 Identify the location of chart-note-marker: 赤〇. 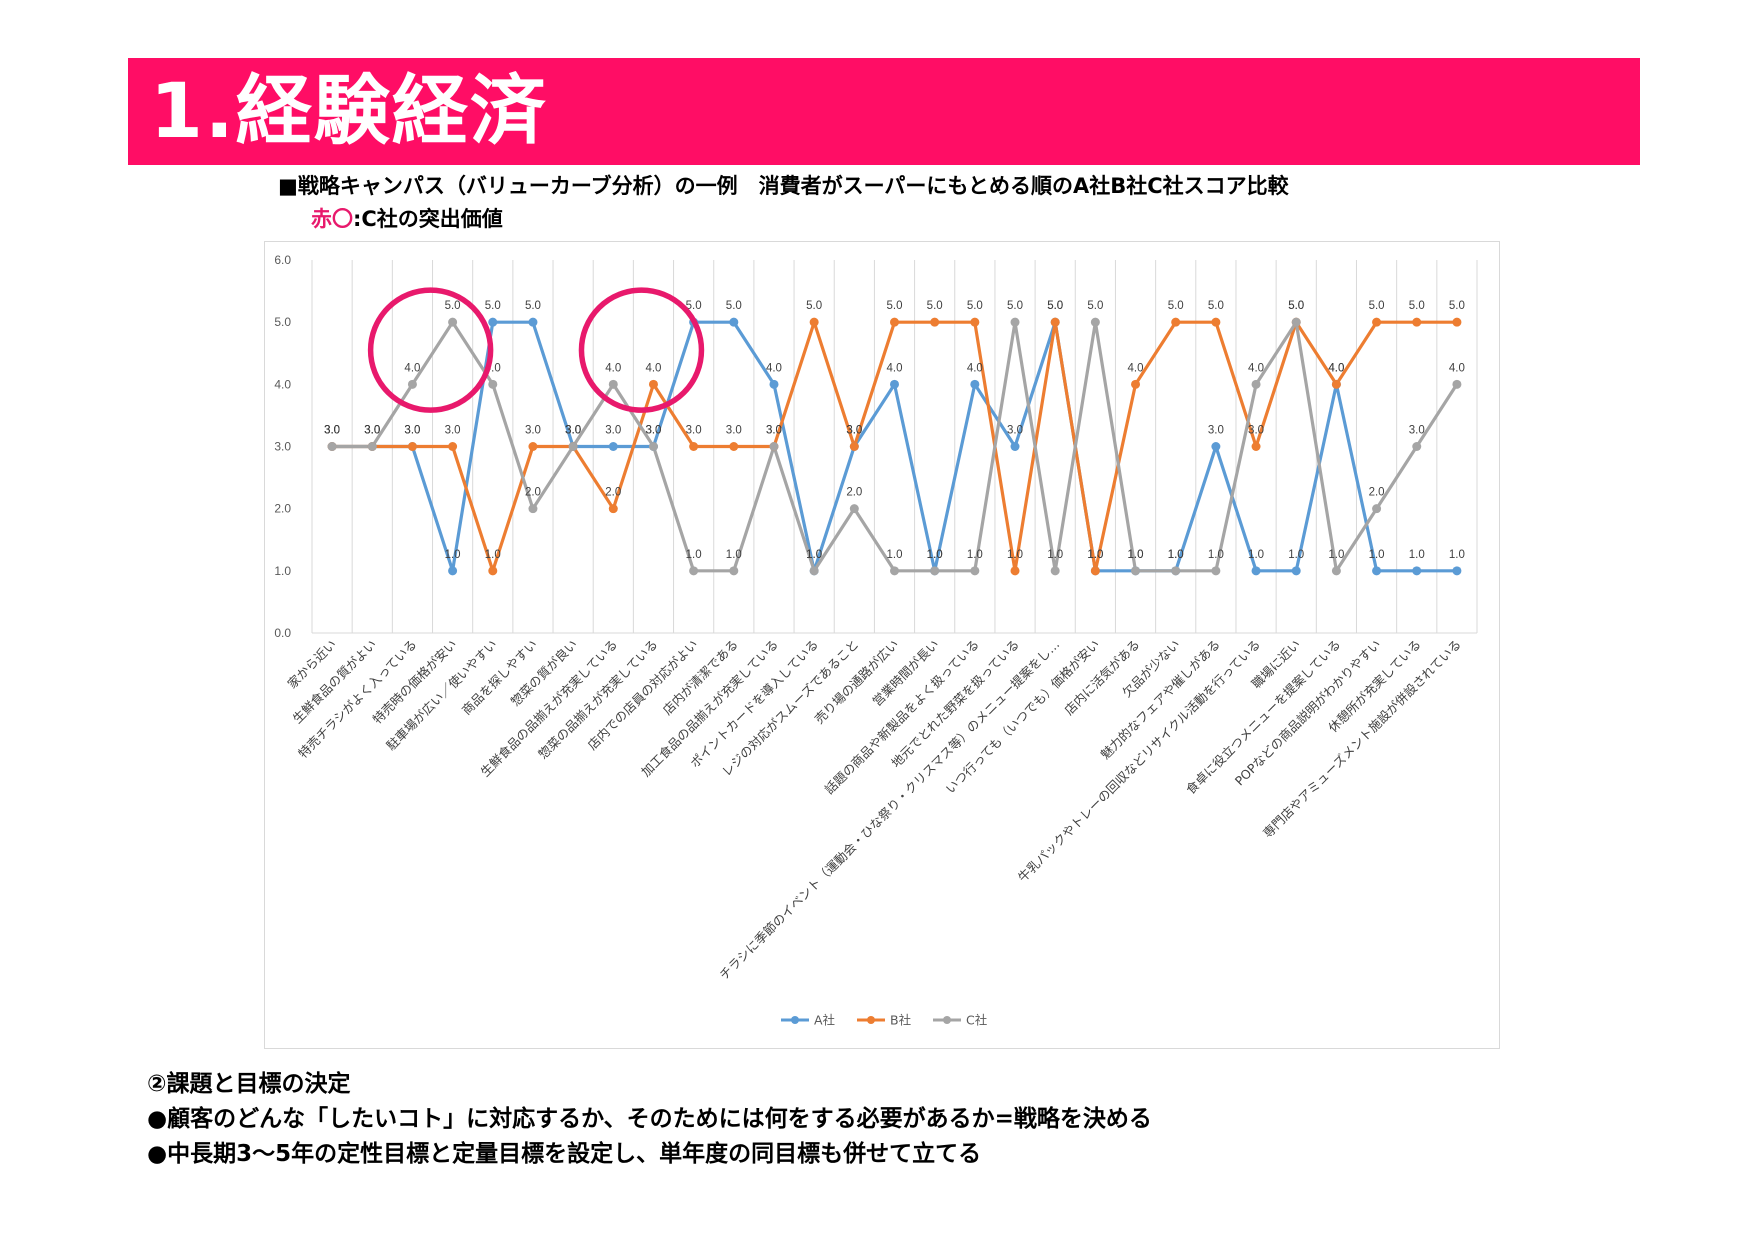
(332, 219).